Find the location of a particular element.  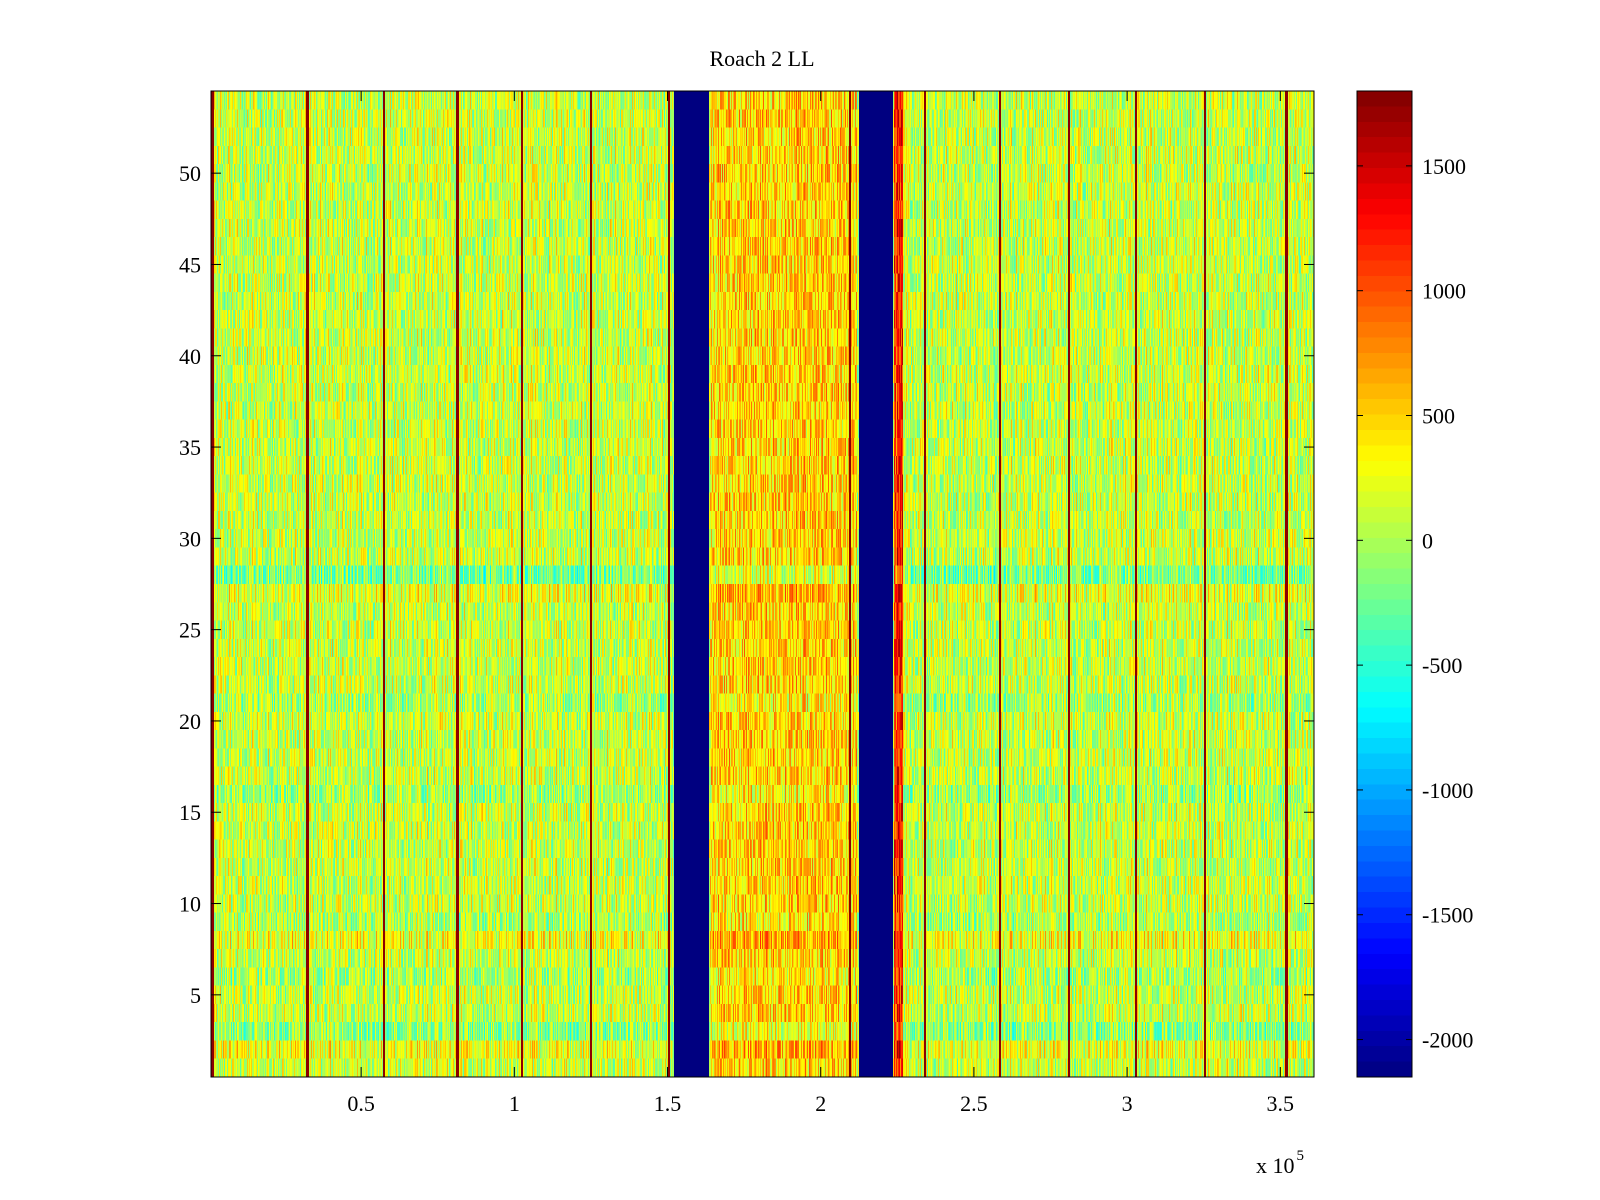

y-tick-label: 5 is located at coordinates (195, 995).